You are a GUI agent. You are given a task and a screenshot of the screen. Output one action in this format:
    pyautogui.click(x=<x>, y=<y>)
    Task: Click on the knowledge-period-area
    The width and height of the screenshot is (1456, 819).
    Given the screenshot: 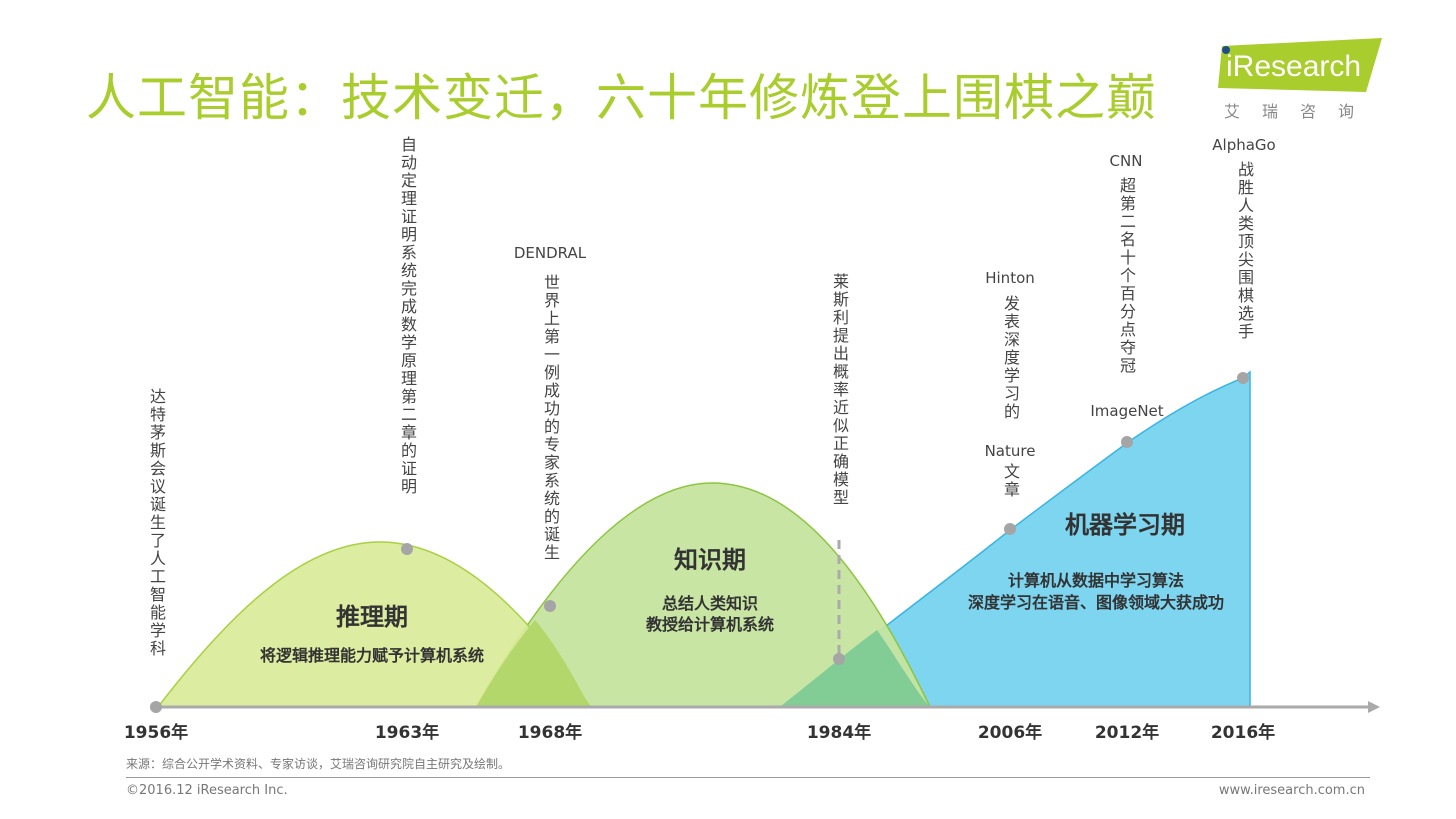 What is the action you would take?
    pyautogui.click(x=703, y=595)
    